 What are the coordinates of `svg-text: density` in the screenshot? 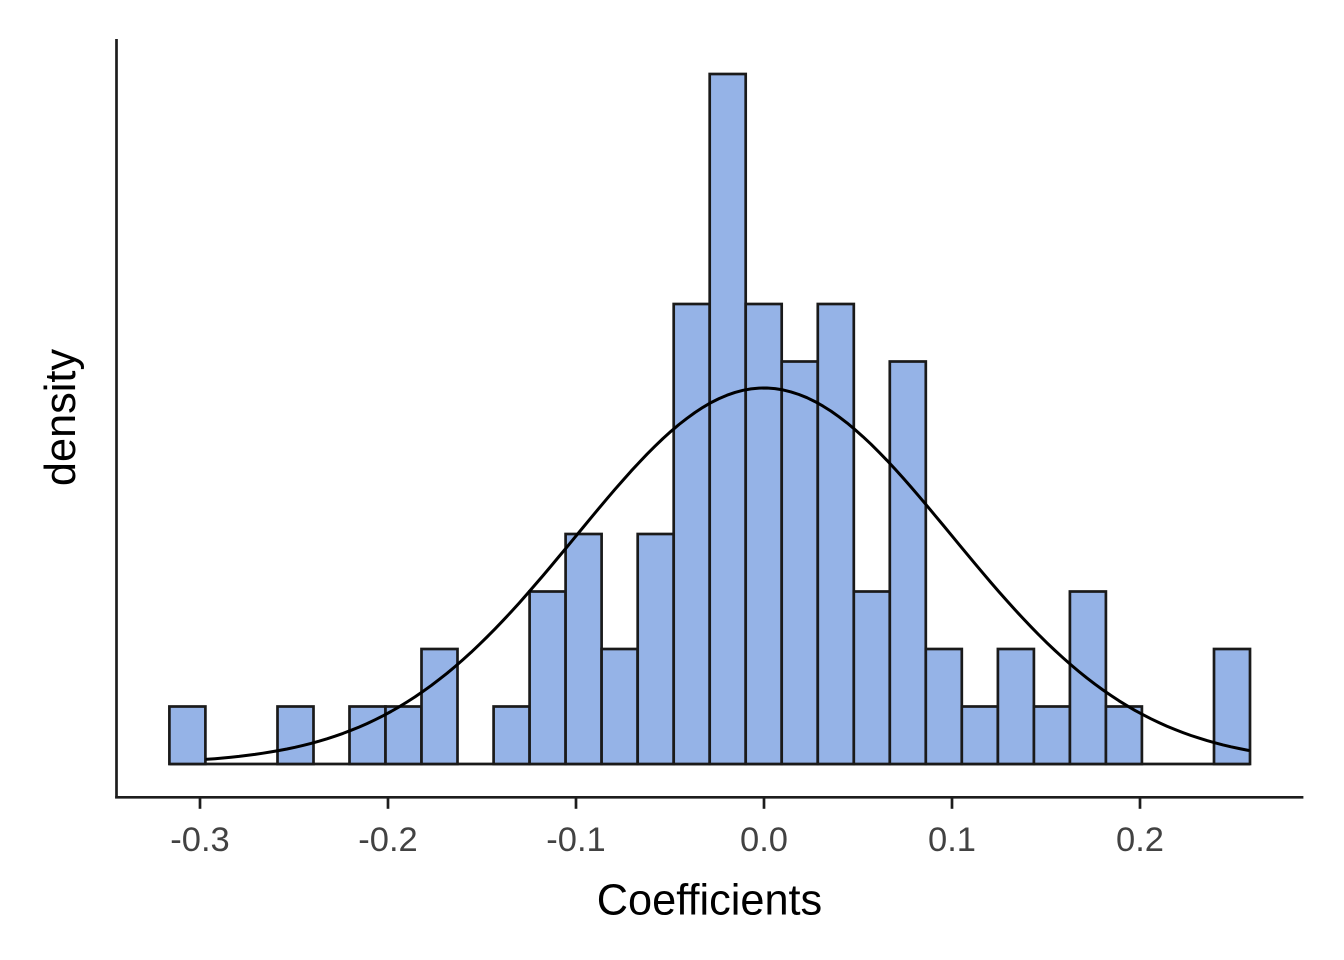 It's located at (61, 418).